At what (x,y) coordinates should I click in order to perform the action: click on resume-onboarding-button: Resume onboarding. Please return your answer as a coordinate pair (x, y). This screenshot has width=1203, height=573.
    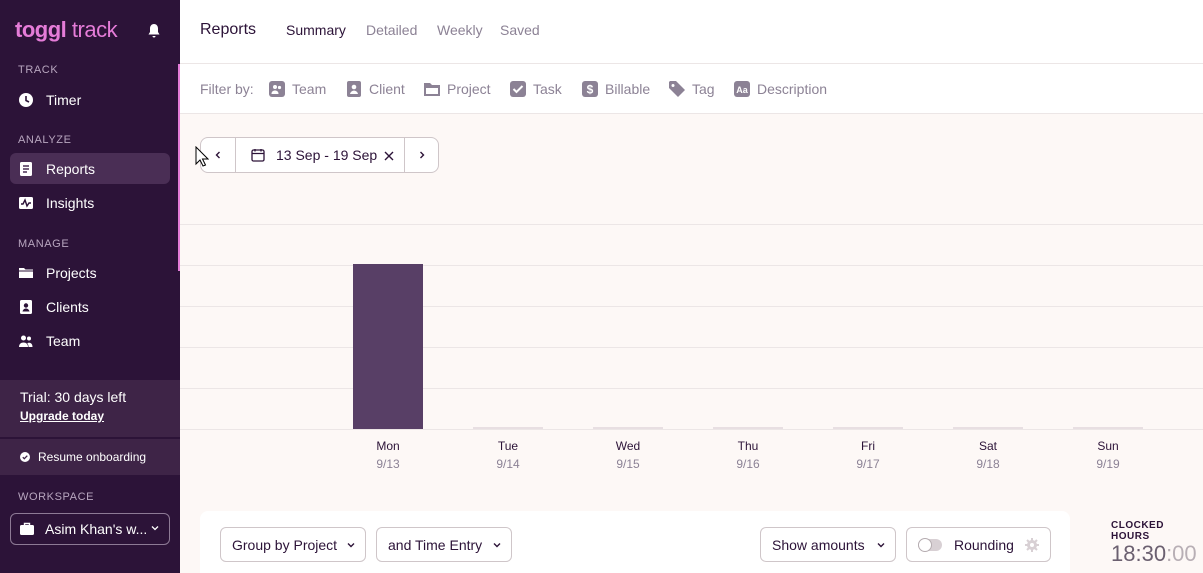
    Looking at the image, I should click on (90, 457).